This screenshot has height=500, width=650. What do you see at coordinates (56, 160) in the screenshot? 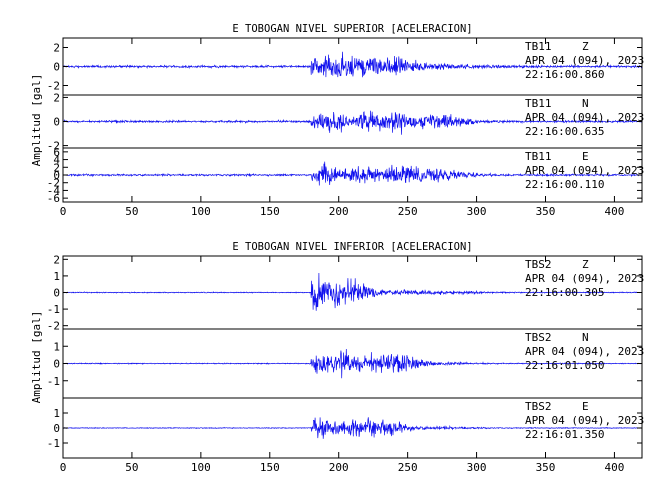
I see `y-tick-label: 4` at bounding box center [56, 160].